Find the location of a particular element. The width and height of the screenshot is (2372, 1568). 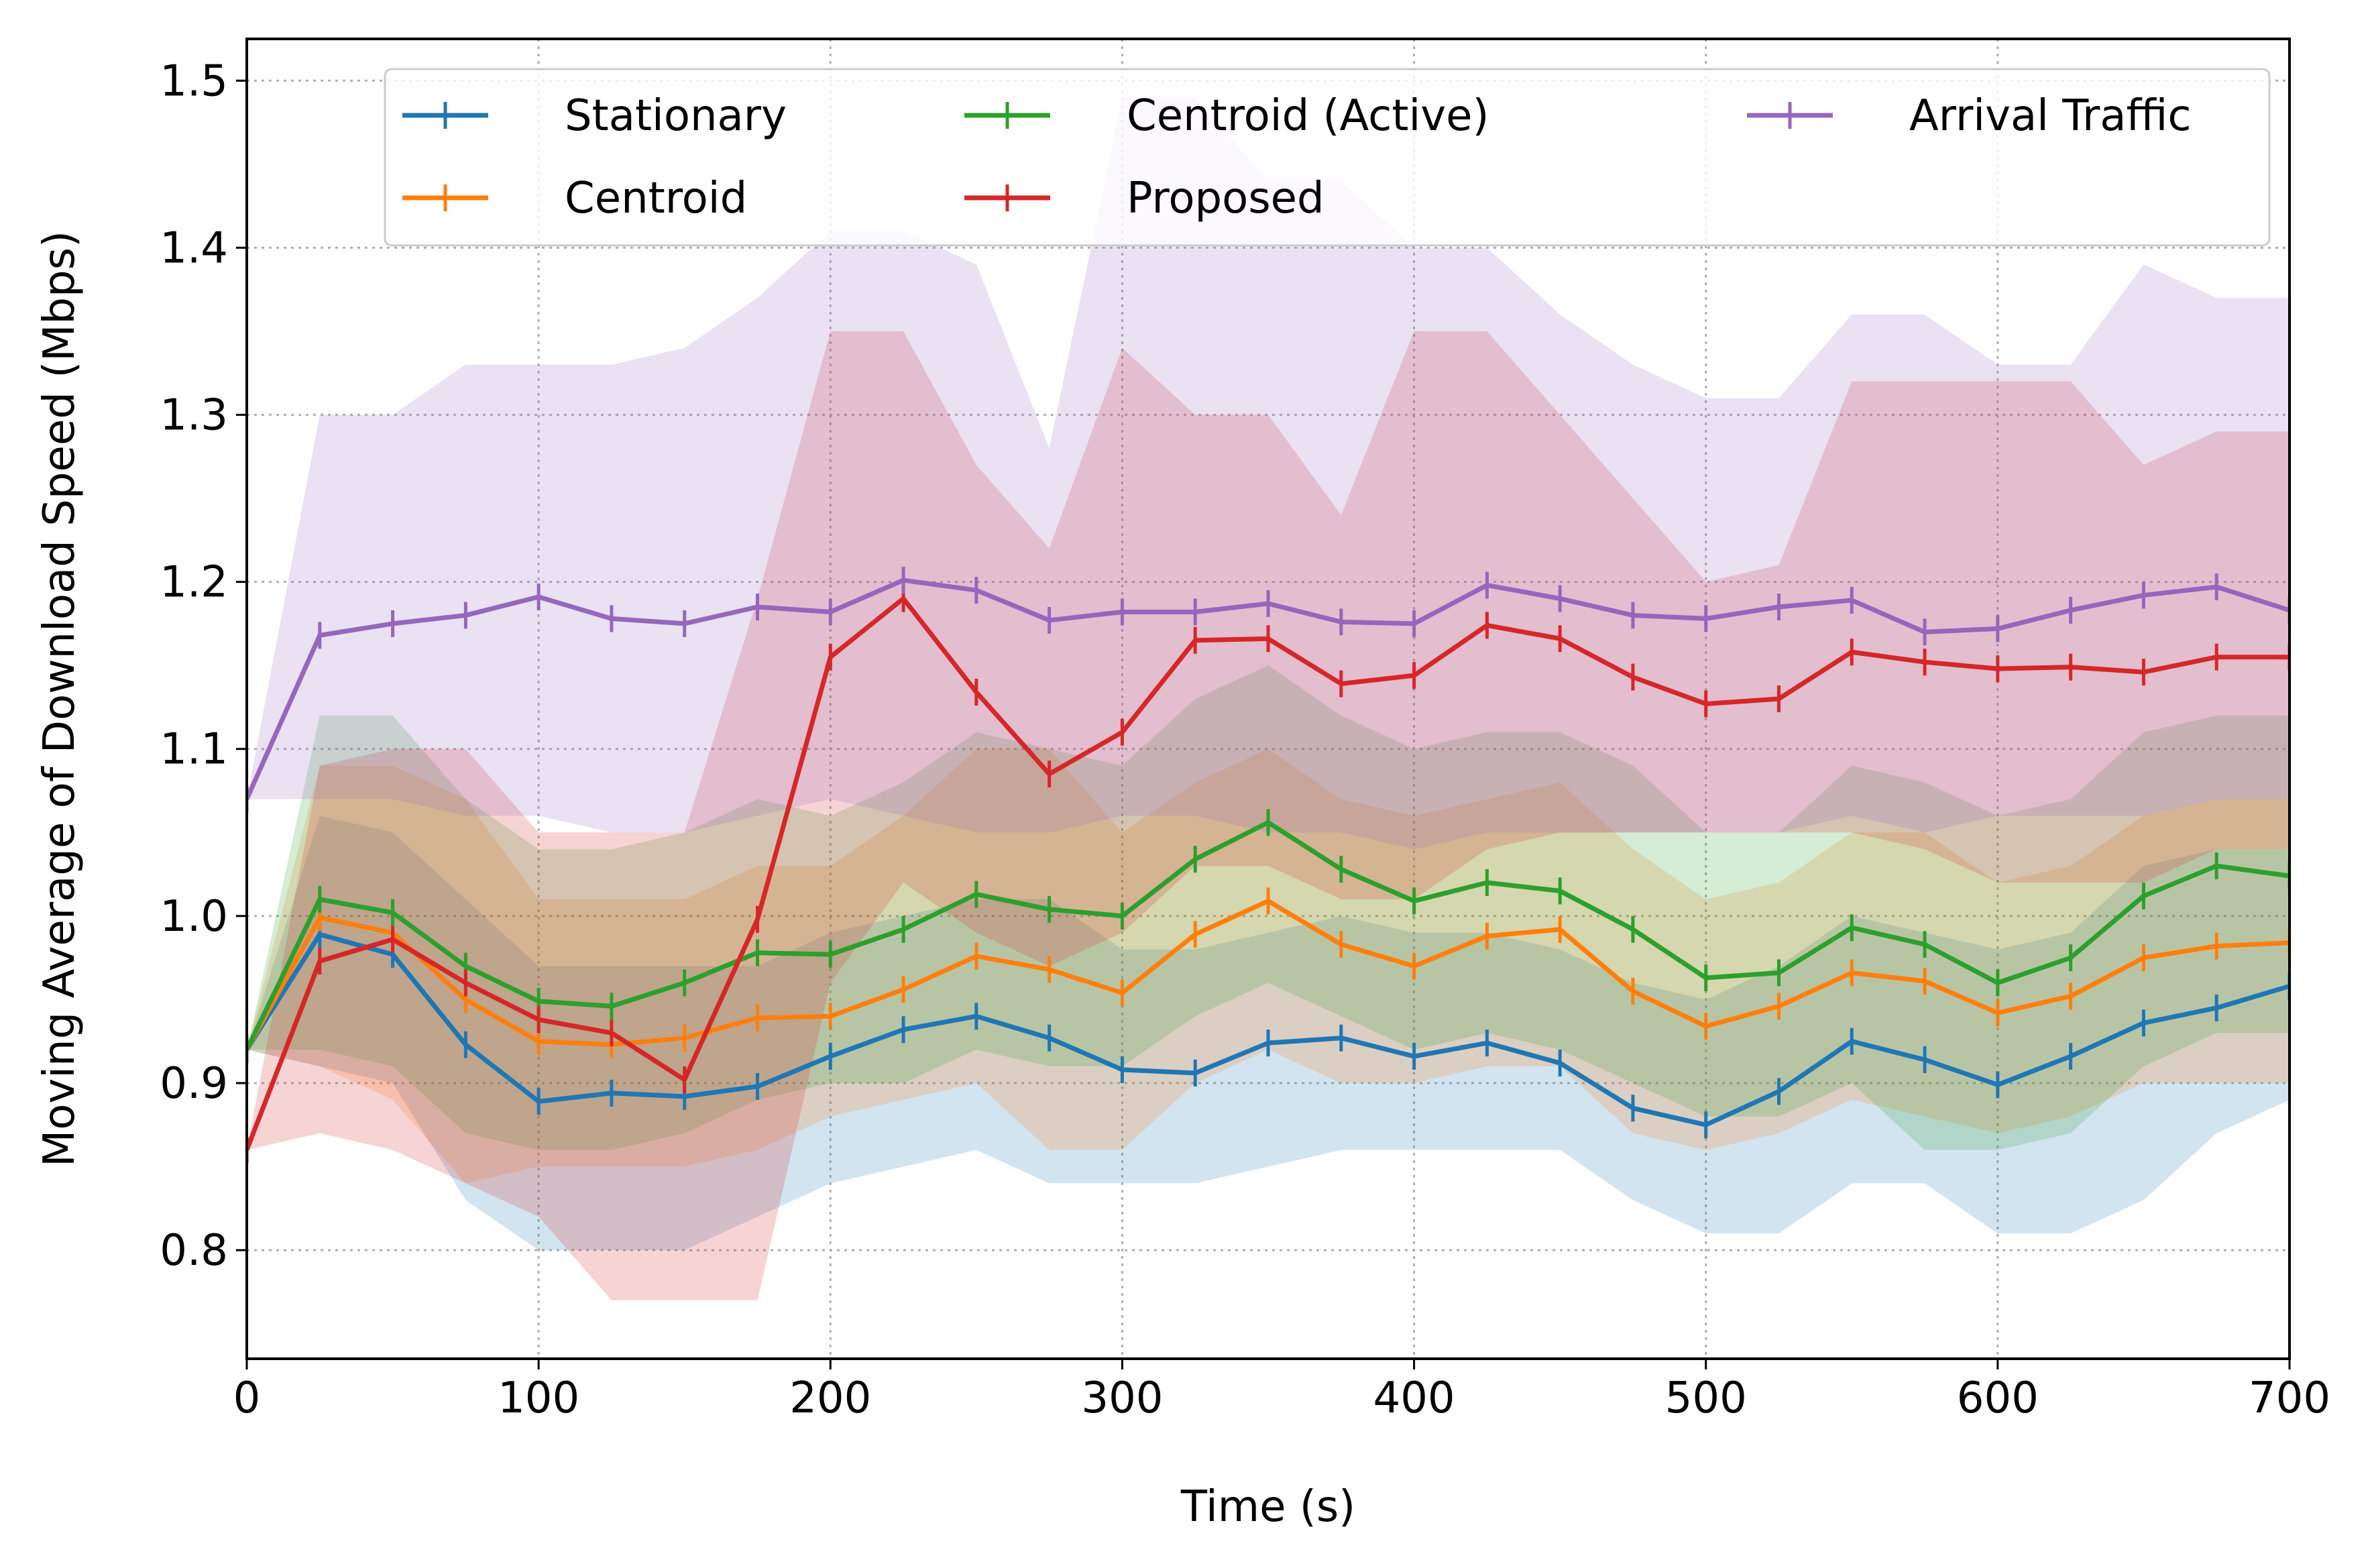

y-tick-label: 1.2 is located at coordinates (194, 583).